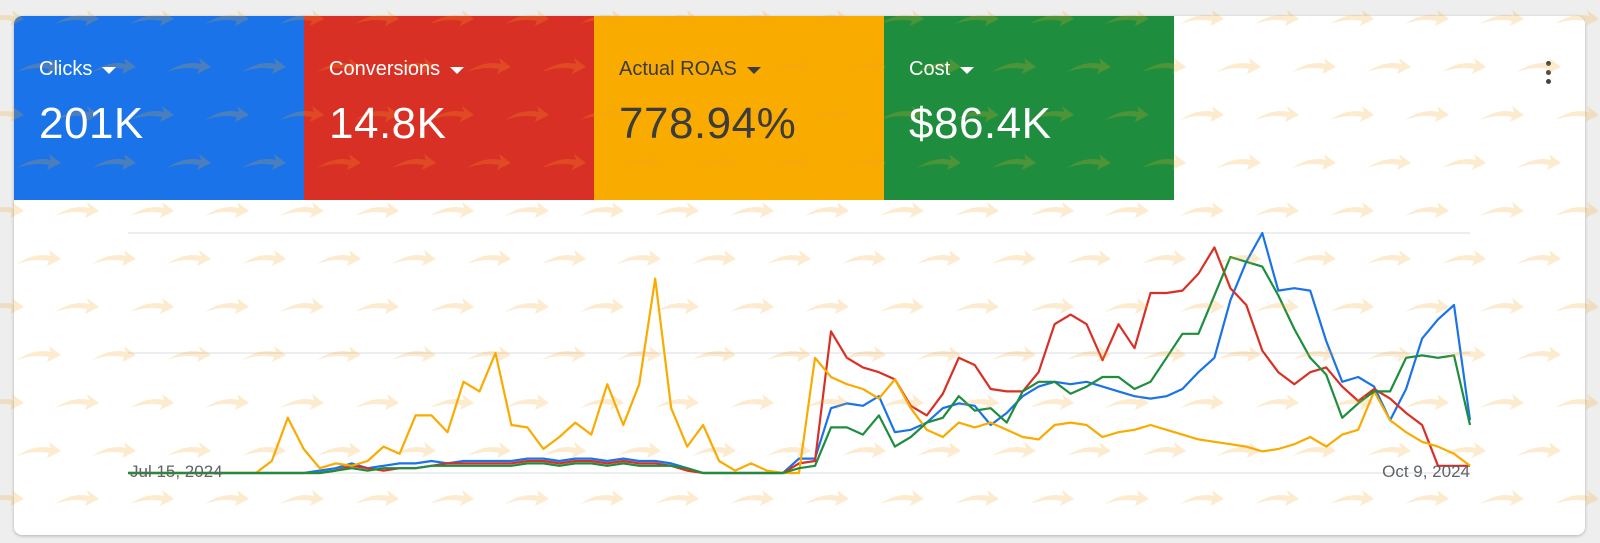 The width and height of the screenshot is (1600, 543). I want to click on metric-label-text: Cost, so click(930, 69).